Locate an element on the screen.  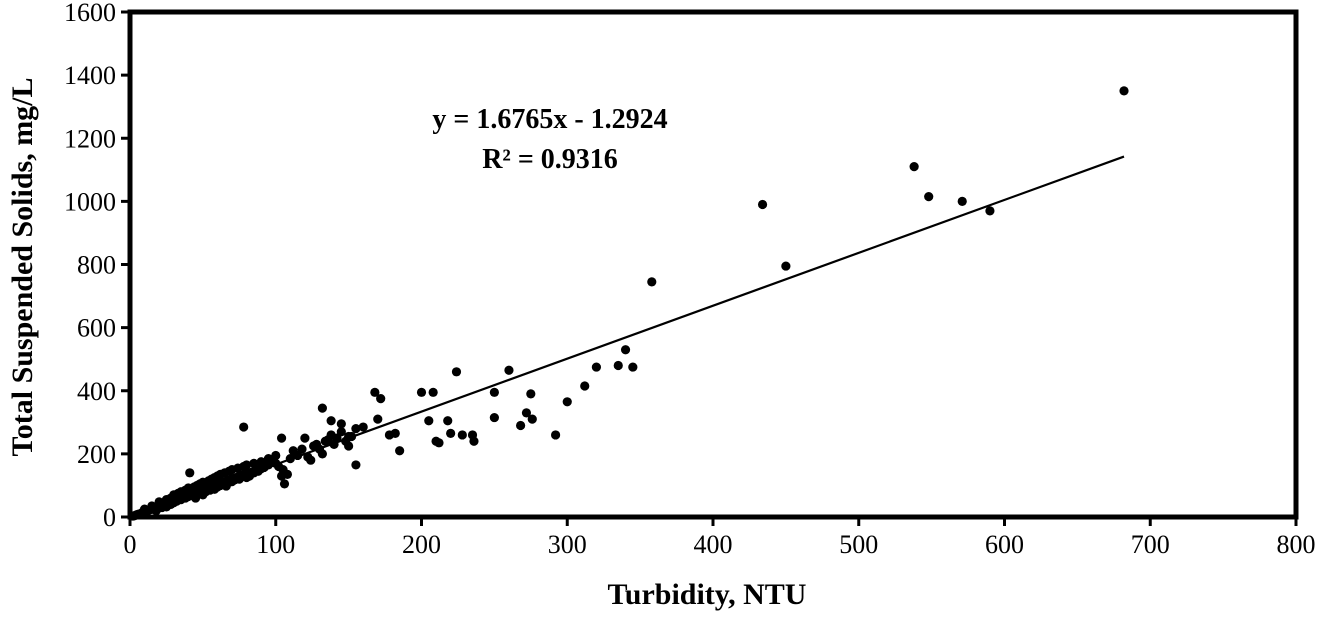
x-tick-label: 300 is located at coordinates (567, 544).